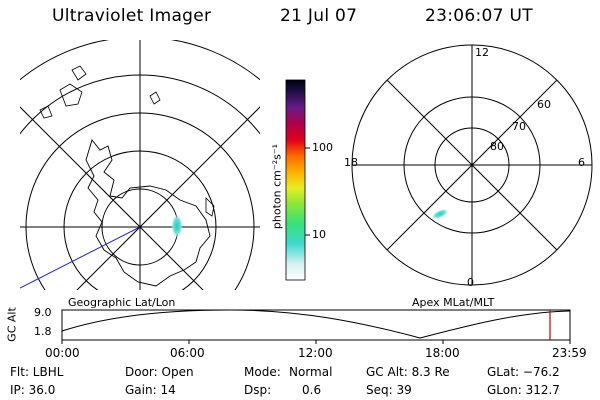 The image size is (600, 400). Describe the element at coordinates (150, 390) in the screenshot. I see `gain-status: Gain: 14` at that location.